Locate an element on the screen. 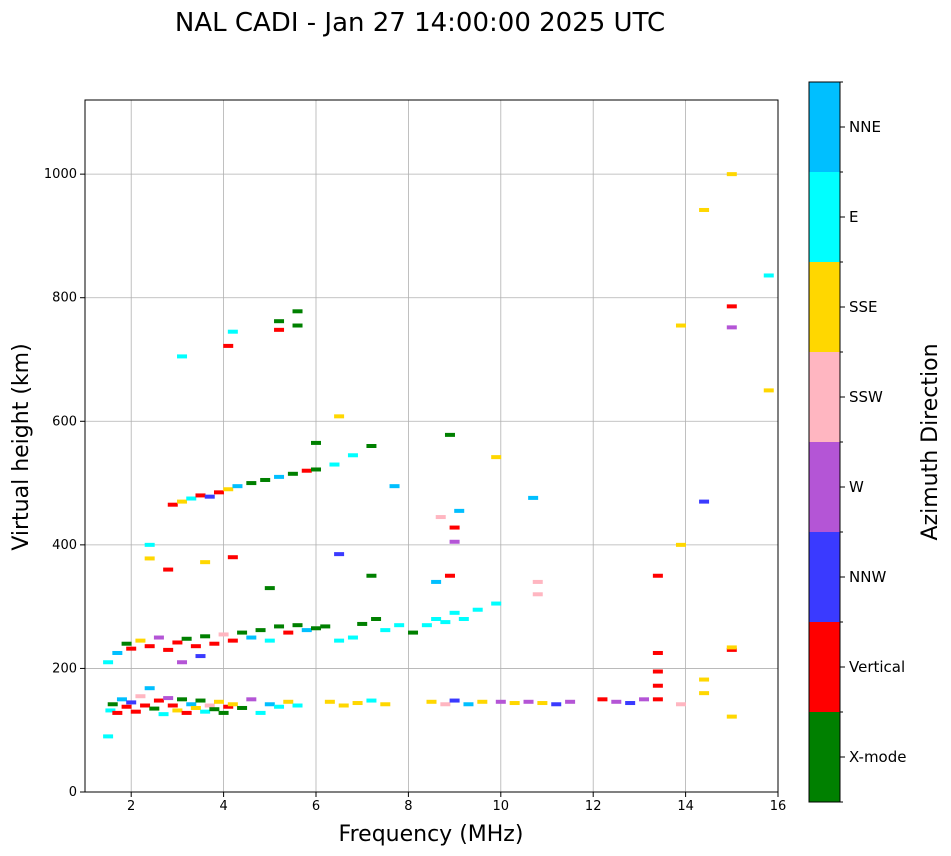 This screenshot has height=856, width=951. colorbar-category-label: NNW is located at coordinates (867, 577).